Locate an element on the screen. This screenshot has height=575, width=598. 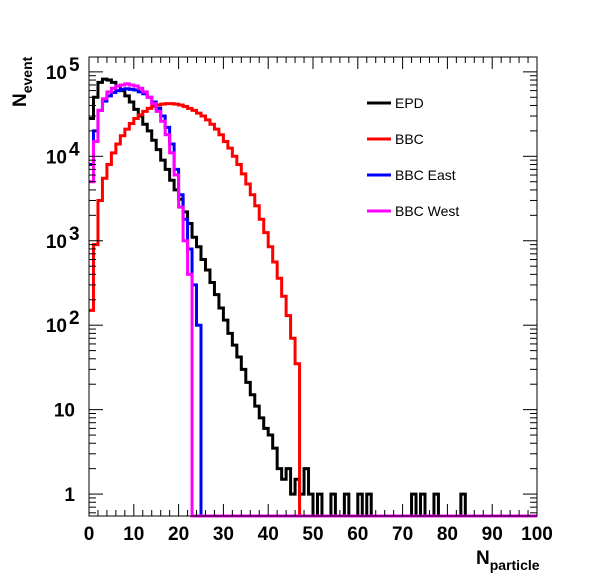
legend: EPD BBC BBC East BBC West is located at coordinates (413, 157).